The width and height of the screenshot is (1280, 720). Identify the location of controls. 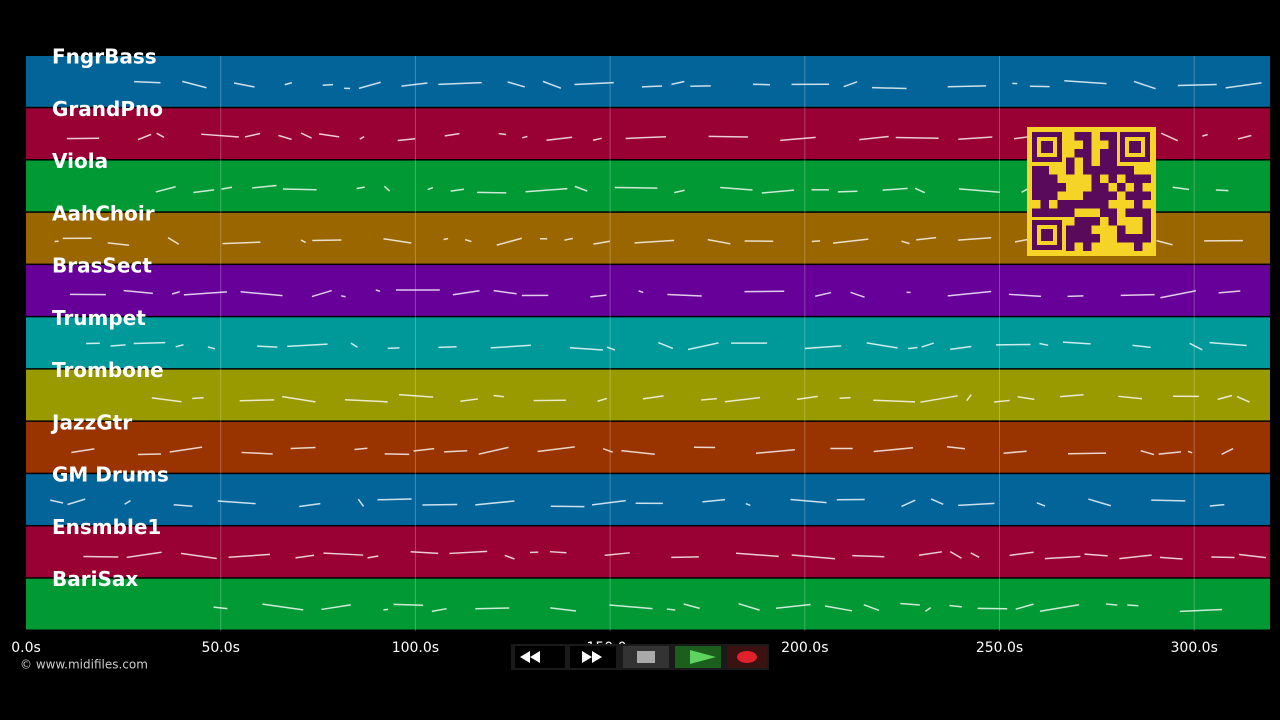
(640, 657).